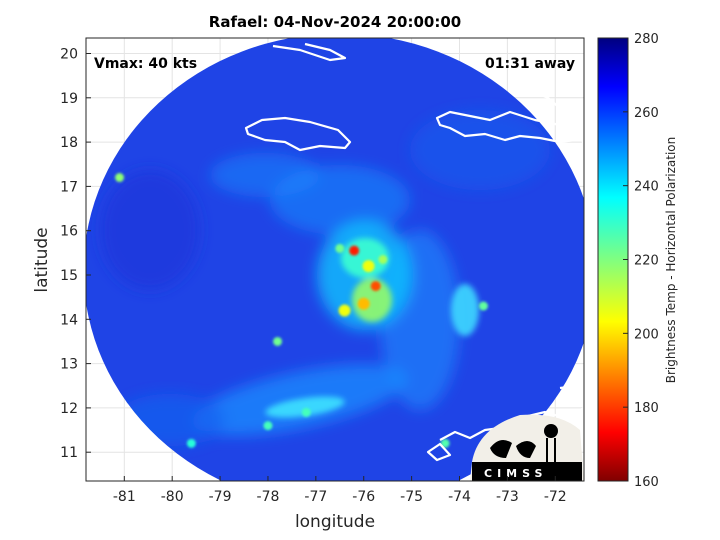 This screenshot has height=540, width=720. What do you see at coordinates (75, 254) in the screenshot?
I see `y-axis: 11 12 13 14 15 16 17 18 19 20` at bounding box center [75, 254].